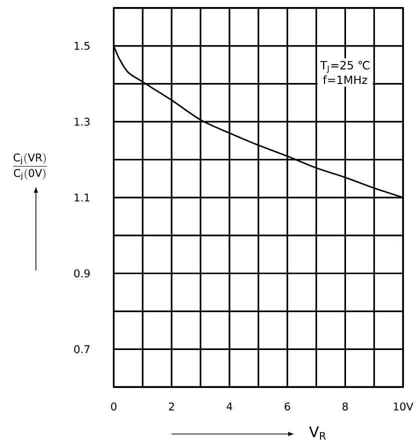  Describe the element at coordinates (345, 67) in the screenshot. I see `annotation: T$_{J}$=25 ℃` at that location.